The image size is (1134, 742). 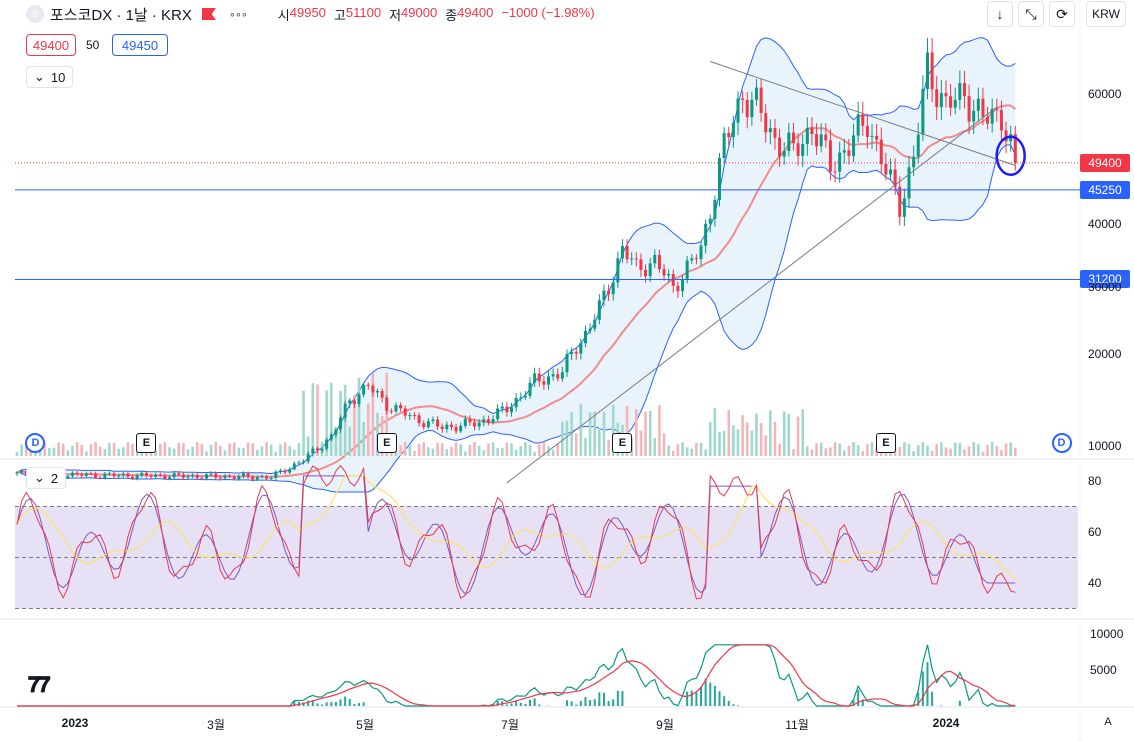 What do you see at coordinates (1031, 14) in the screenshot?
I see `collapse-icon: ⤡` at bounding box center [1031, 14].